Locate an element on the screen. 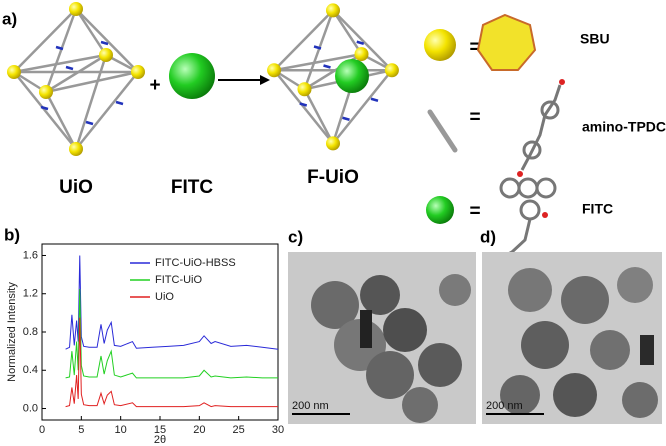 Image resolution: width=666 pixels, height=446 pixels. fitc-inside is located at coordinates (352, 76).